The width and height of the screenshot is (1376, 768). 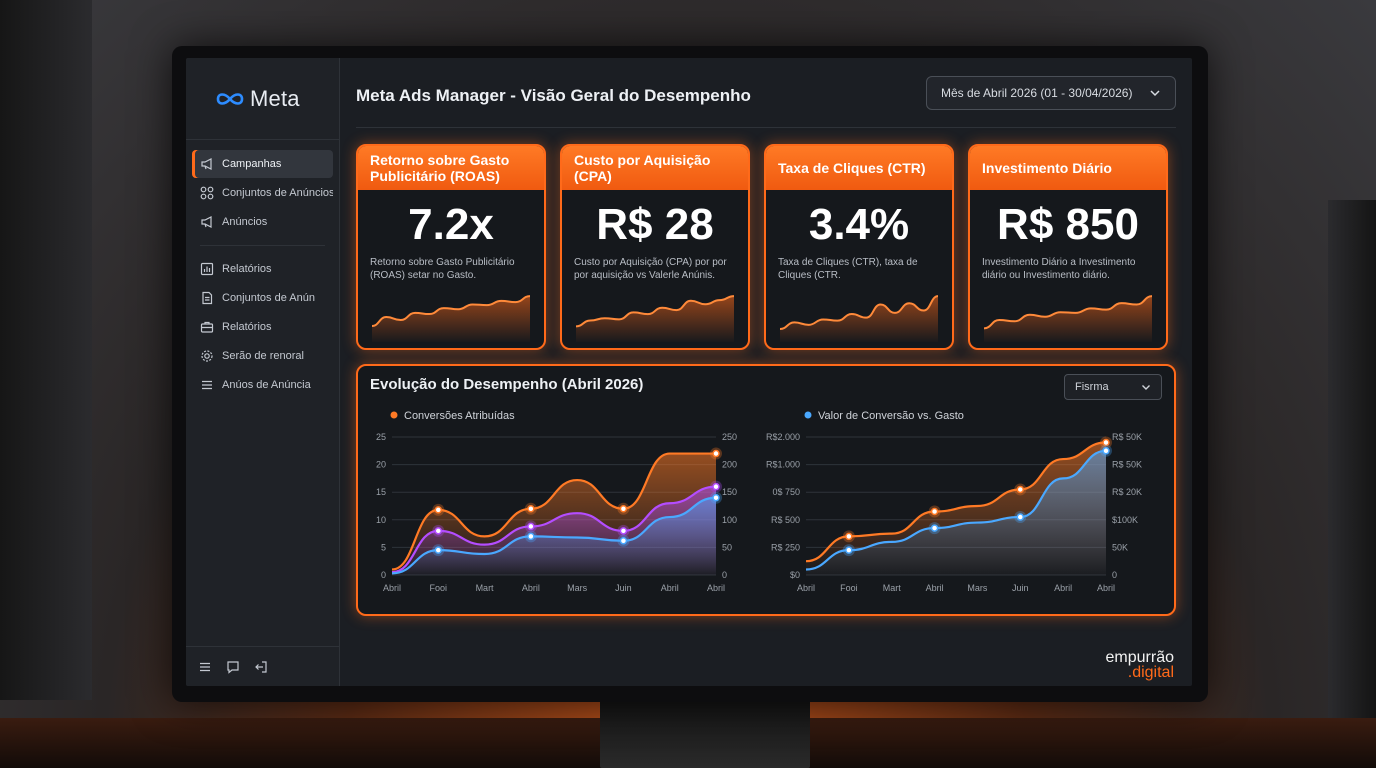 What do you see at coordinates (262, 245) in the screenshot?
I see `sidebar-divider` at bounding box center [262, 245].